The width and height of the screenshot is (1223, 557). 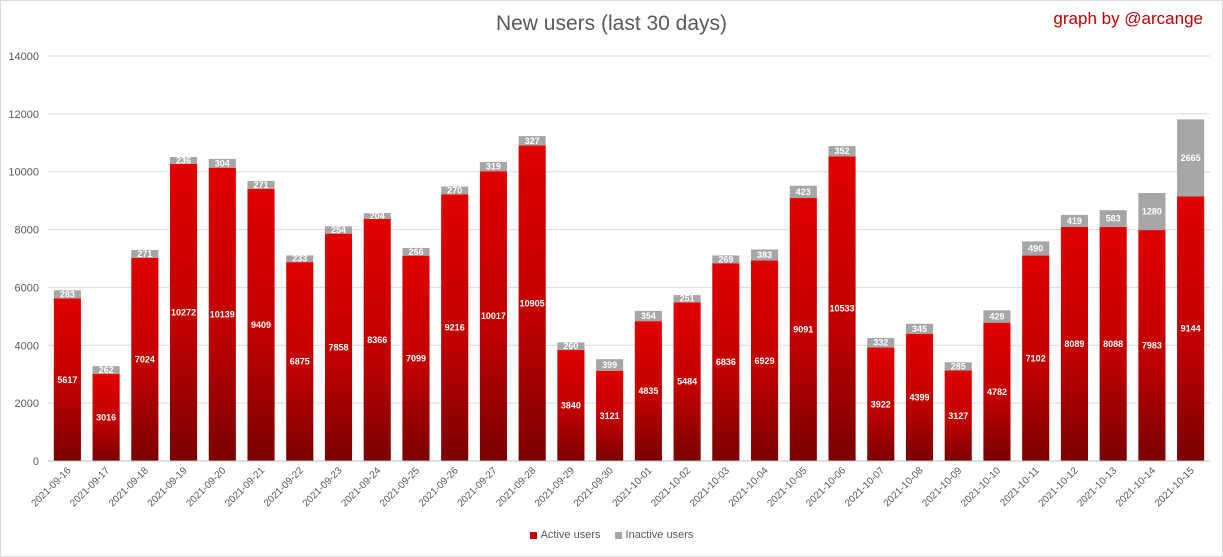 What do you see at coordinates (183, 160) in the screenshot?
I see `data-label-inactive: 236` at bounding box center [183, 160].